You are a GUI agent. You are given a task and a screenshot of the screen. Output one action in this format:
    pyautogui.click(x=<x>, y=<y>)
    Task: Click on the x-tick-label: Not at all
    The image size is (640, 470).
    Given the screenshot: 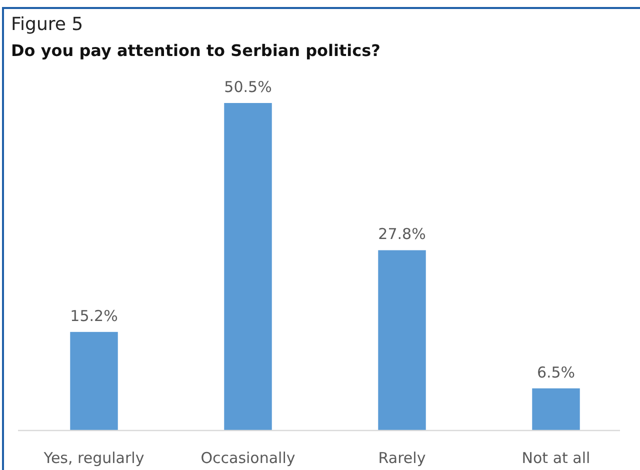 What is the action you would take?
    pyautogui.click(x=556, y=458)
    